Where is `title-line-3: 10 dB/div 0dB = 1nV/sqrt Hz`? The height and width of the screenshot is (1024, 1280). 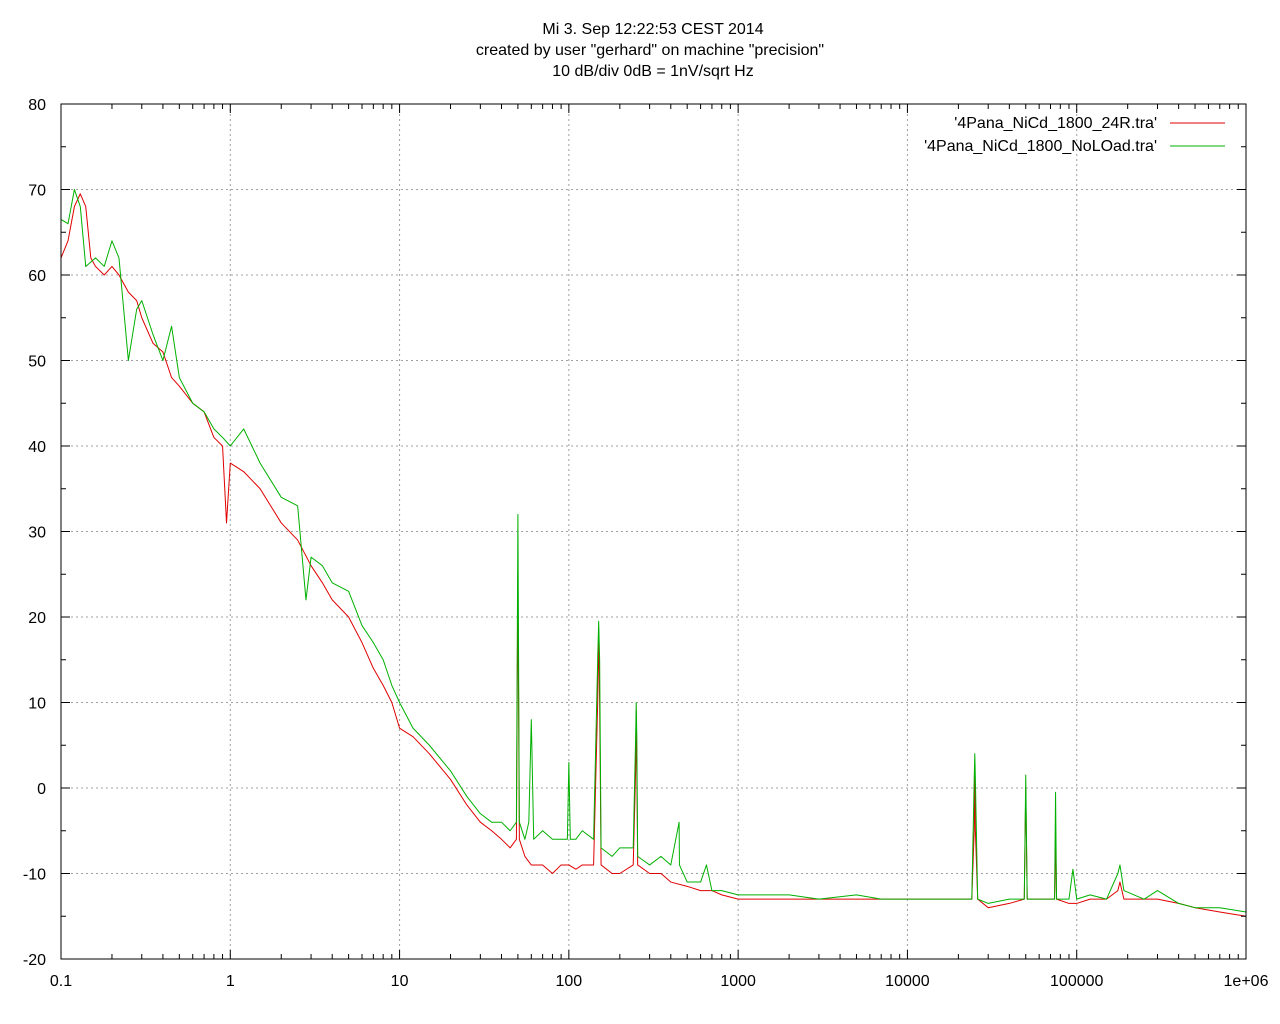 title-line-3: 10 dB/div 0dB = 1nV/sqrt Hz is located at coordinates (652, 71).